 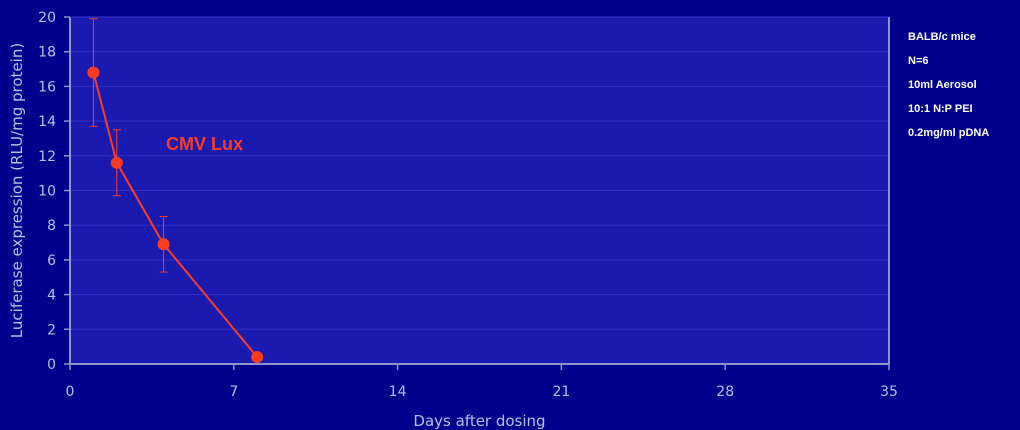 What do you see at coordinates (918, 61) in the screenshot?
I see `annotation-line: N=6` at bounding box center [918, 61].